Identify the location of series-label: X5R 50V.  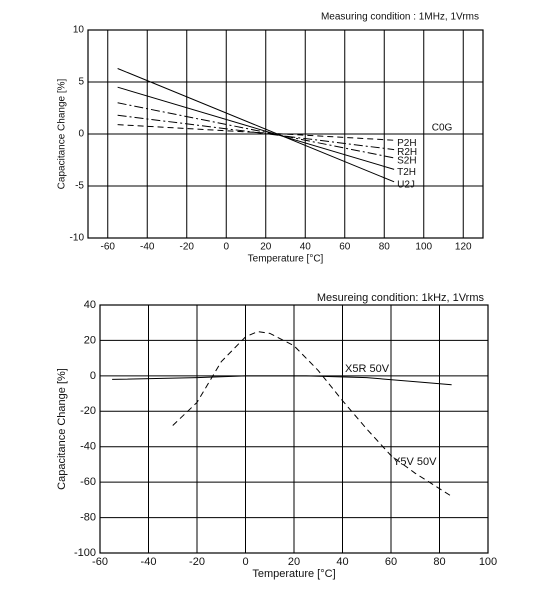
(367, 369).